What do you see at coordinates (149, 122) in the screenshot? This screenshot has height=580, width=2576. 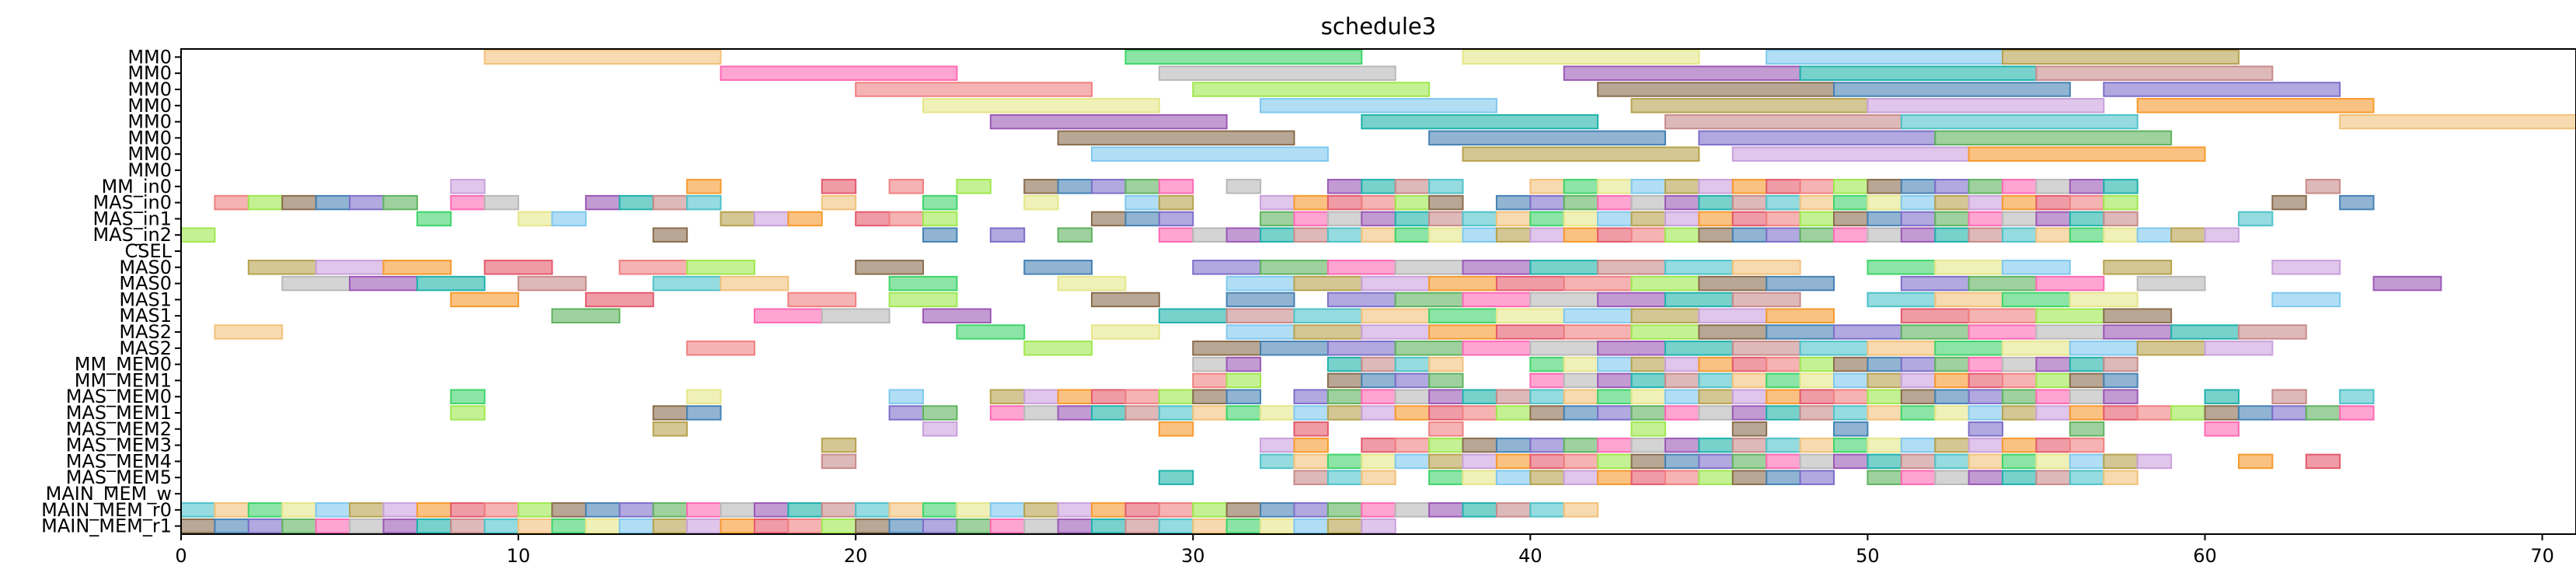 I see `y-tick-label: MM0` at bounding box center [149, 122].